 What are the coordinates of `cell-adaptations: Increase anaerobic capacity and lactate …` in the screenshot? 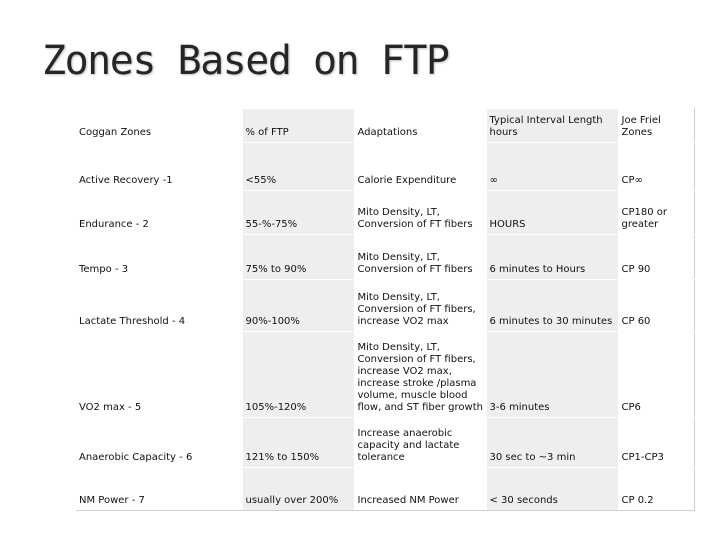 It's located at (419, 442).